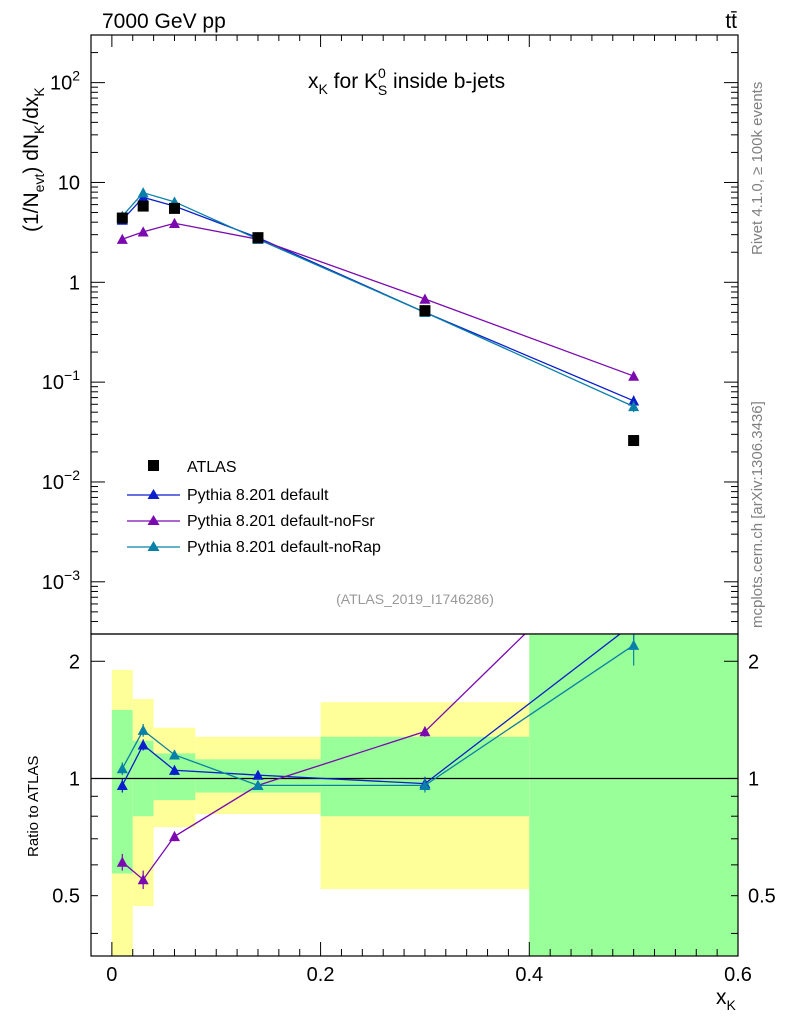 This screenshot has width=786, height=1024. What do you see at coordinates (33, 806) in the screenshot?
I see `ratio-y-axis-label: Ratio to ATLAS` at bounding box center [33, 806].